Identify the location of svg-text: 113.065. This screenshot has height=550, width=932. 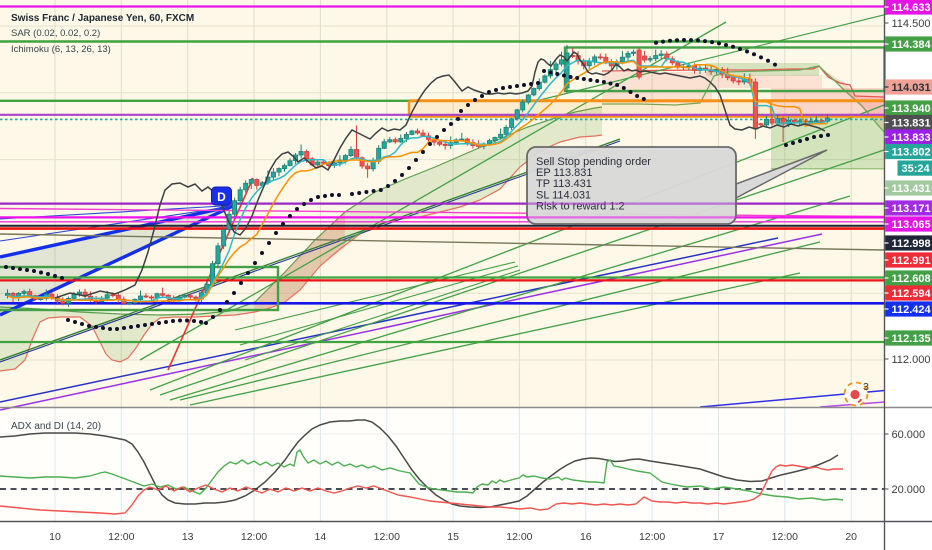
(911, 225).